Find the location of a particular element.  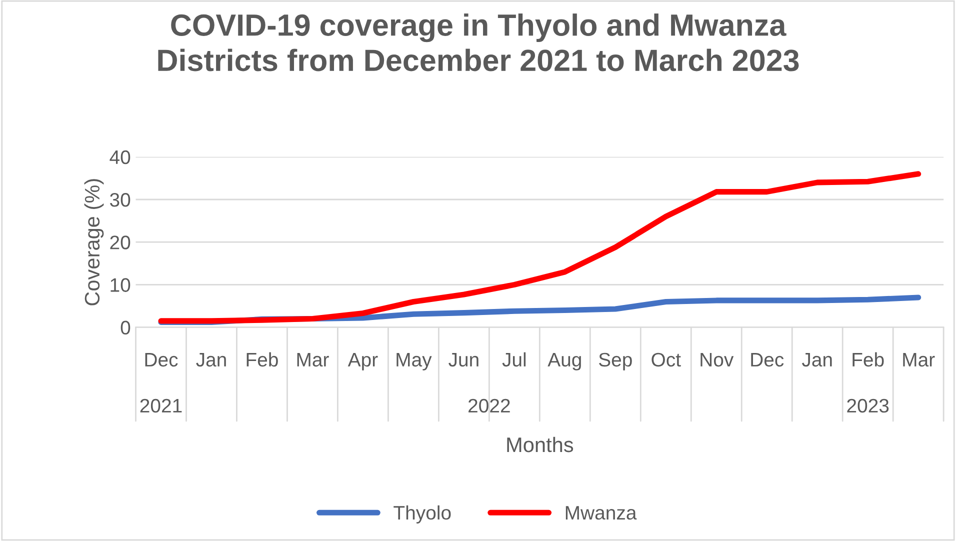

legend-label: Mwanza is located at coordinates (601, 513).